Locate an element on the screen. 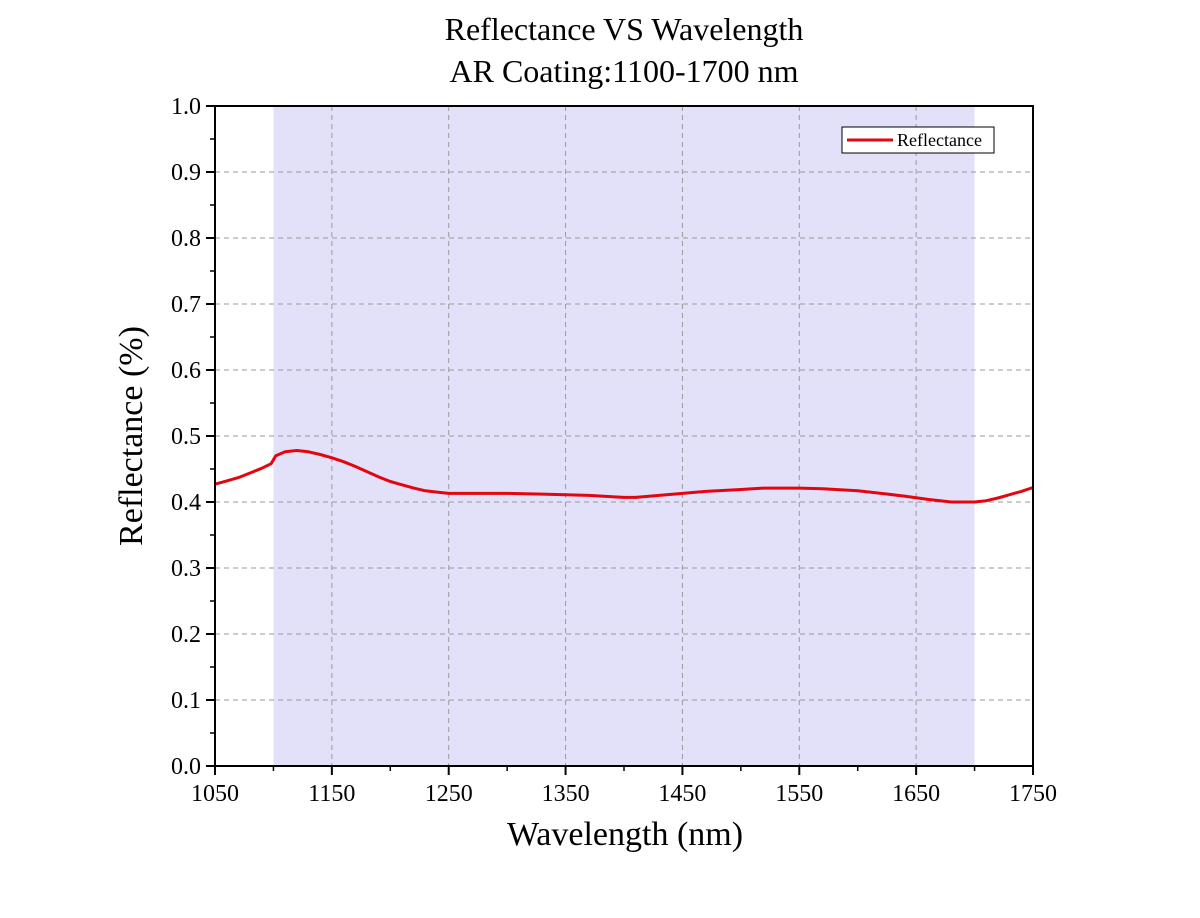 The width and height of the screenshot is (1200, 918). y-tick-label: 0.3 is located at coordinates (186, 569).